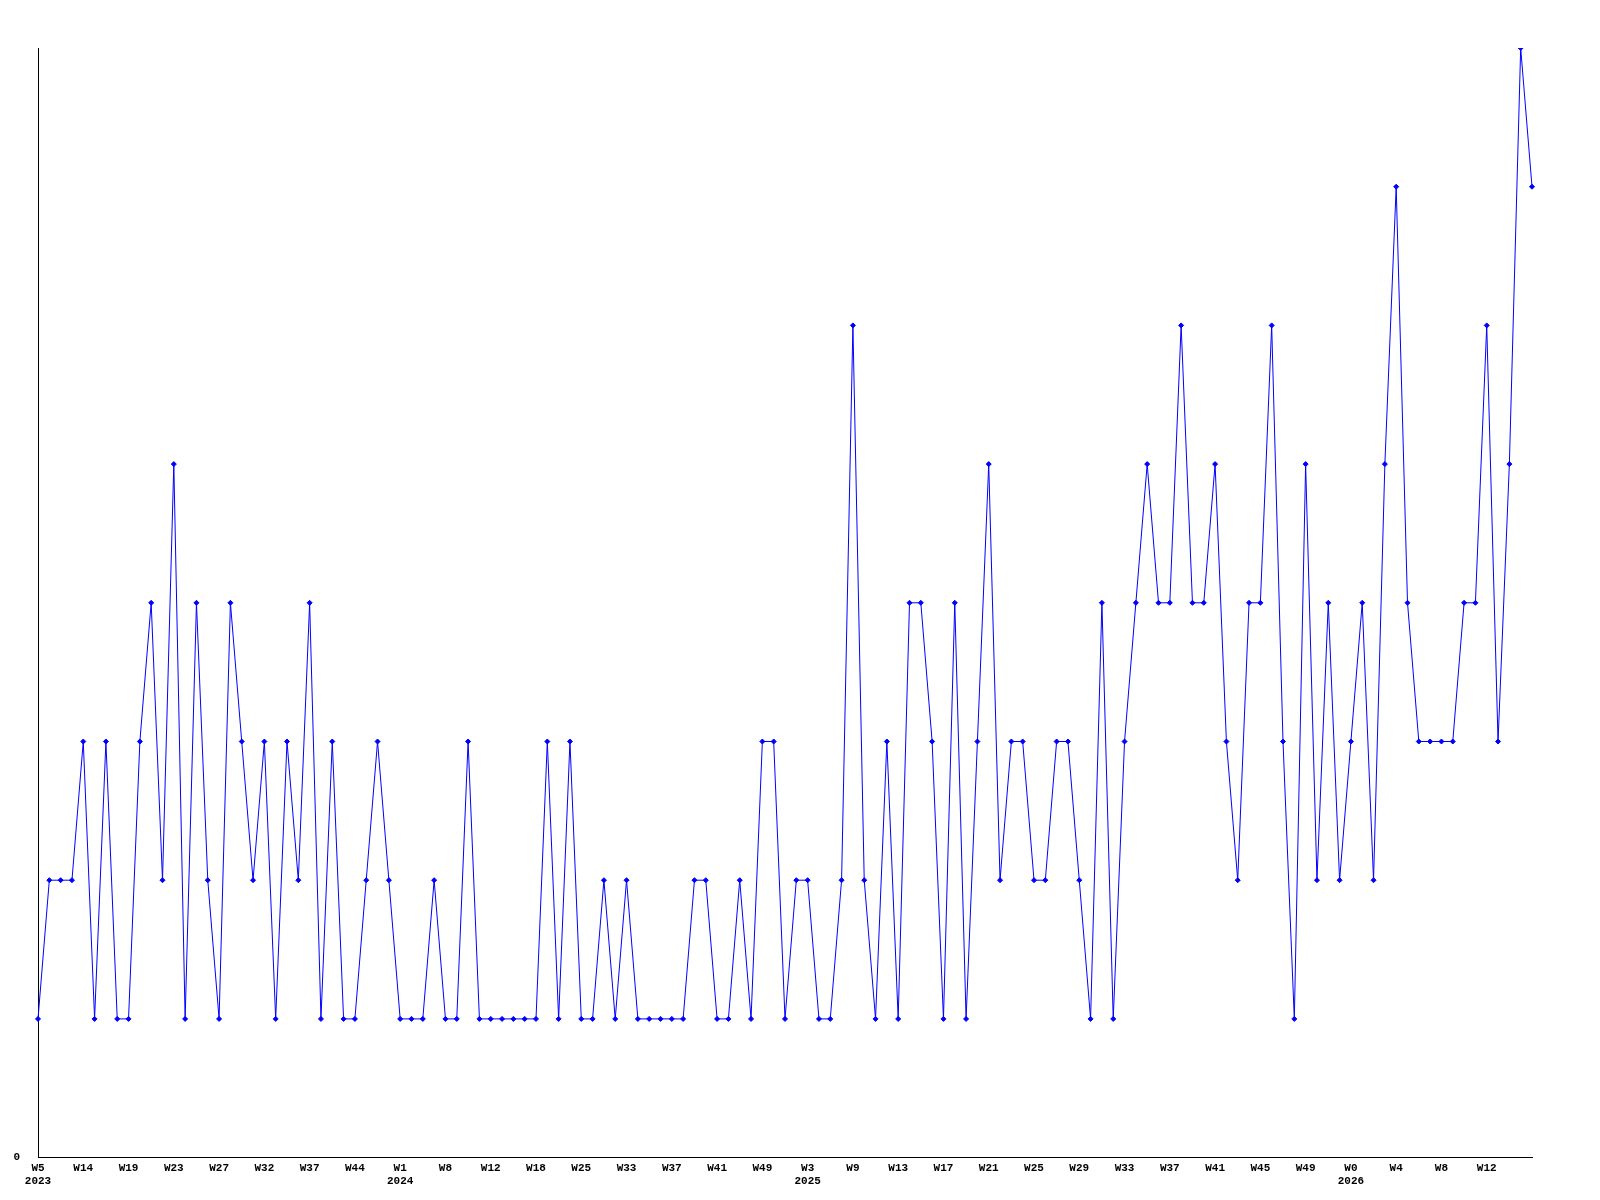 Image resolution: width=1600 pixels, height=1200 pixels. Describe the element at coordinates (83, 1167) in the screenshot. I see `x-tick-label: W14` at that location.